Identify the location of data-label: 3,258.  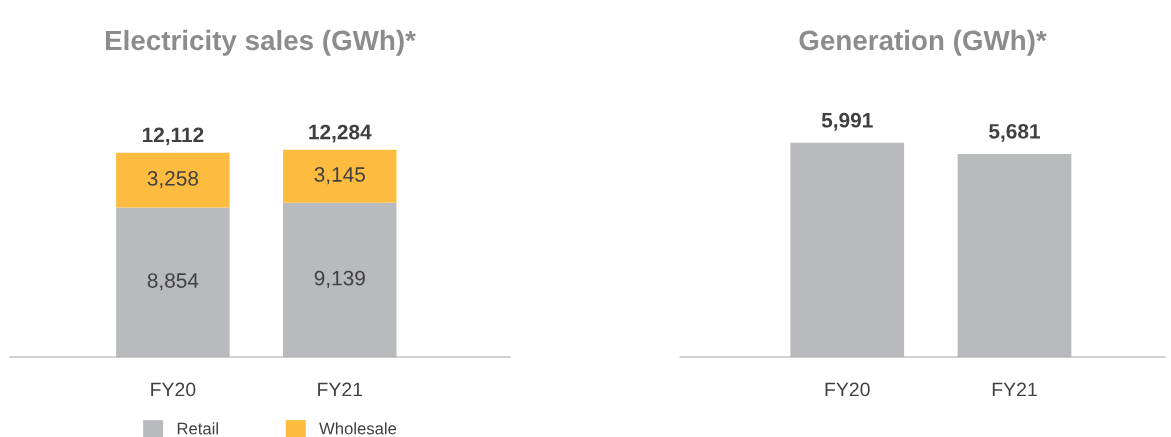
(173, 179).